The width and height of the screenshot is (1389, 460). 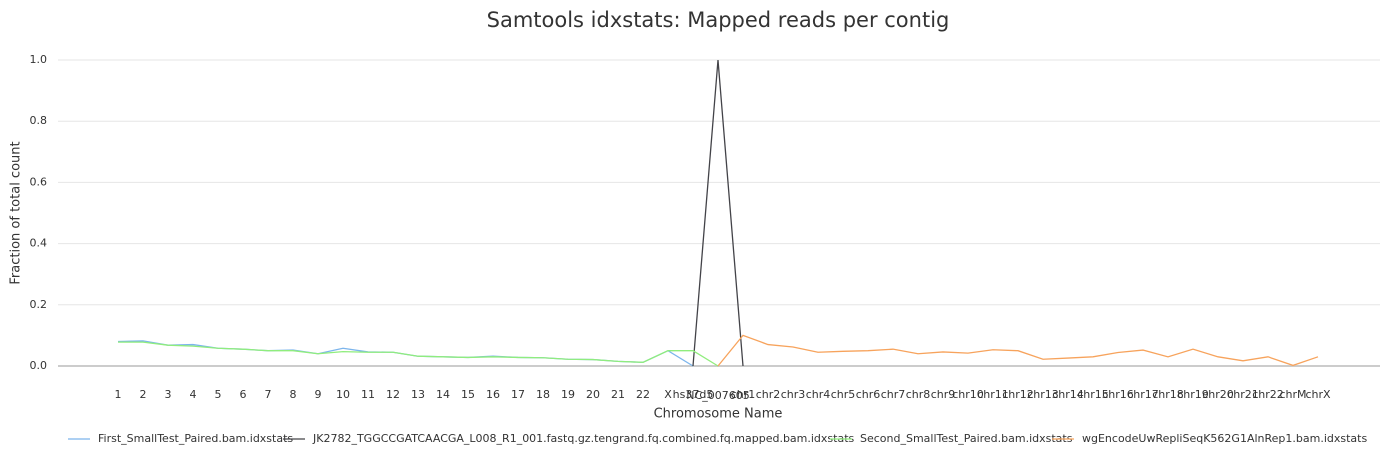 What do you see at coordinates (318, 394) in the screenshot?
I see `x-tick-label: 9` at bounding box center [318, 394].